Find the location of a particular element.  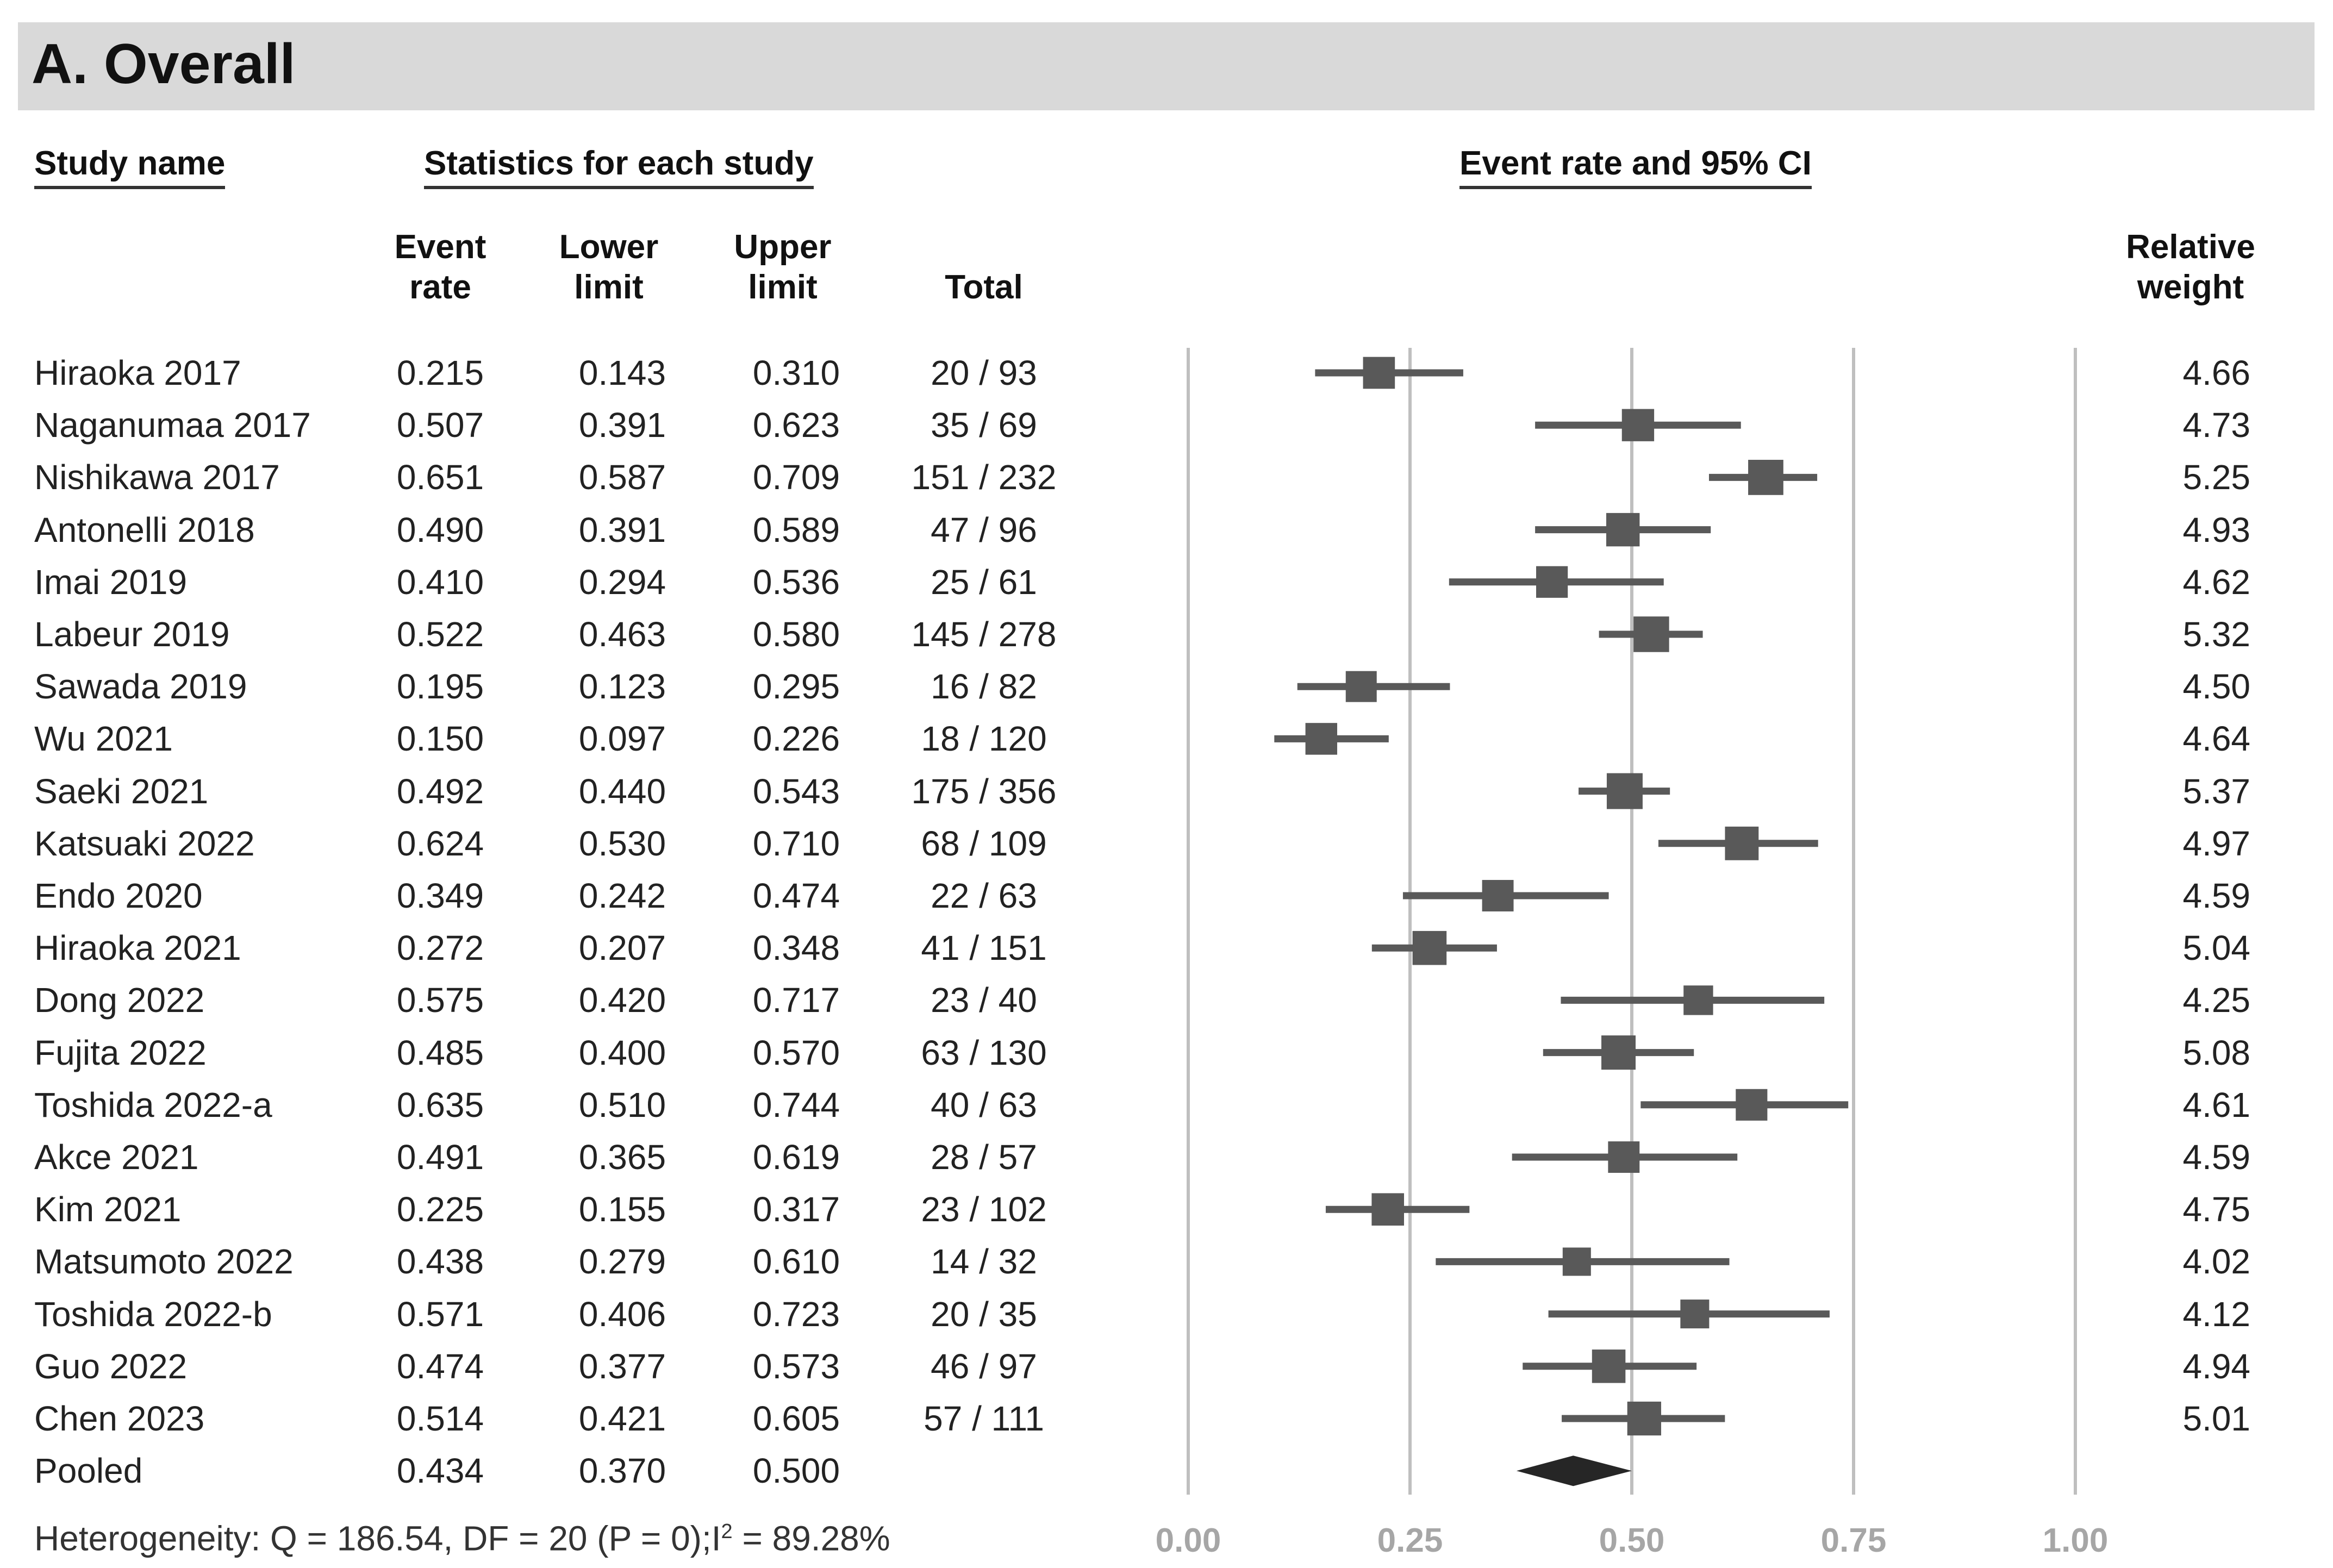

i-squared-superscript: 2 is located at coordinates (727, 1531).